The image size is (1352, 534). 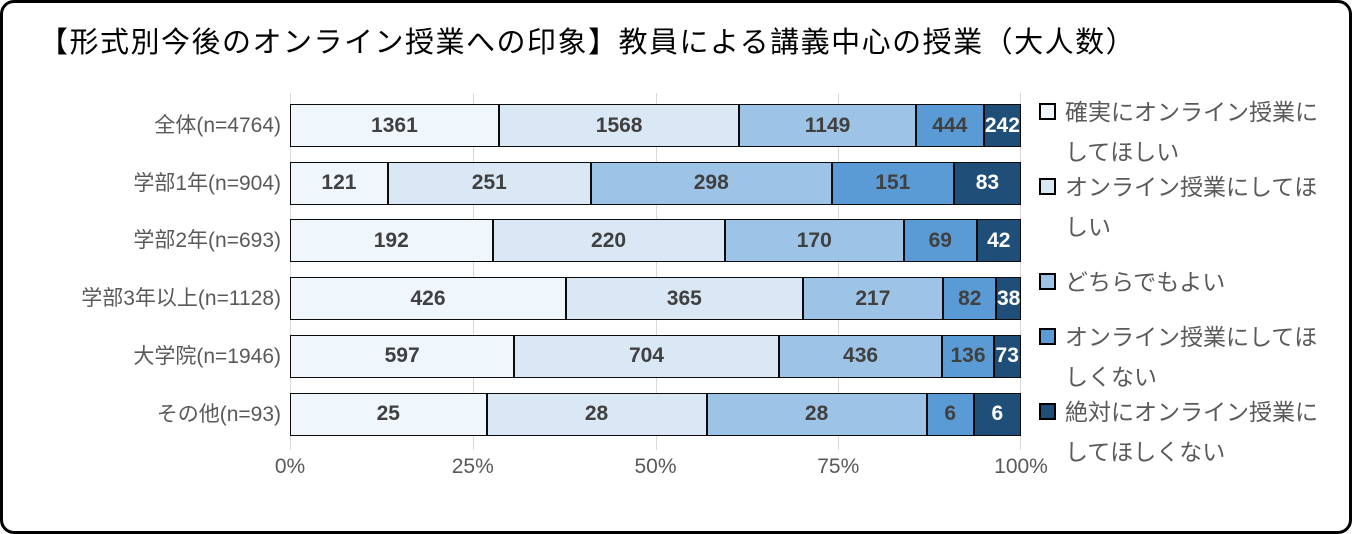 What do you see at coordinates (428, 299) in the screenshot?
I see `bar-segment: 426` at bounding box center [428, 299].